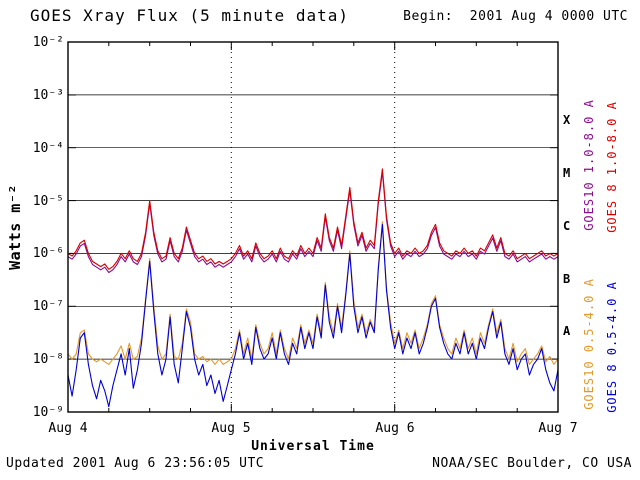 The height and width of the screenshot is (480, 640). What do you see at coordinates (532, 463) in the screenshot?
I see `source-label: NOAA/SEC Boulder, CO USA` at bounding box center [532, 463].